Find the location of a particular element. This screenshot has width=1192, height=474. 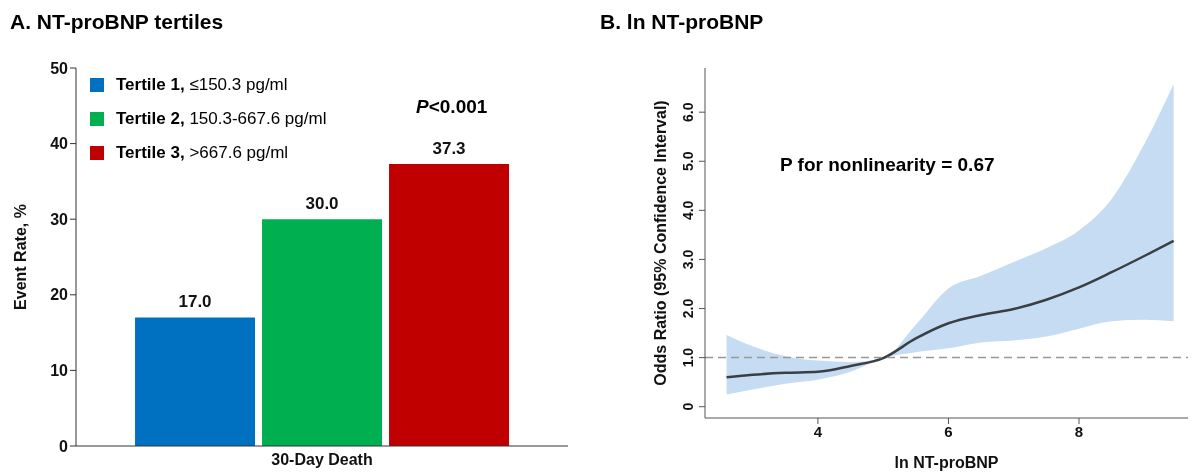

annotation: P<0.001 is located at coordinates (452, 107).